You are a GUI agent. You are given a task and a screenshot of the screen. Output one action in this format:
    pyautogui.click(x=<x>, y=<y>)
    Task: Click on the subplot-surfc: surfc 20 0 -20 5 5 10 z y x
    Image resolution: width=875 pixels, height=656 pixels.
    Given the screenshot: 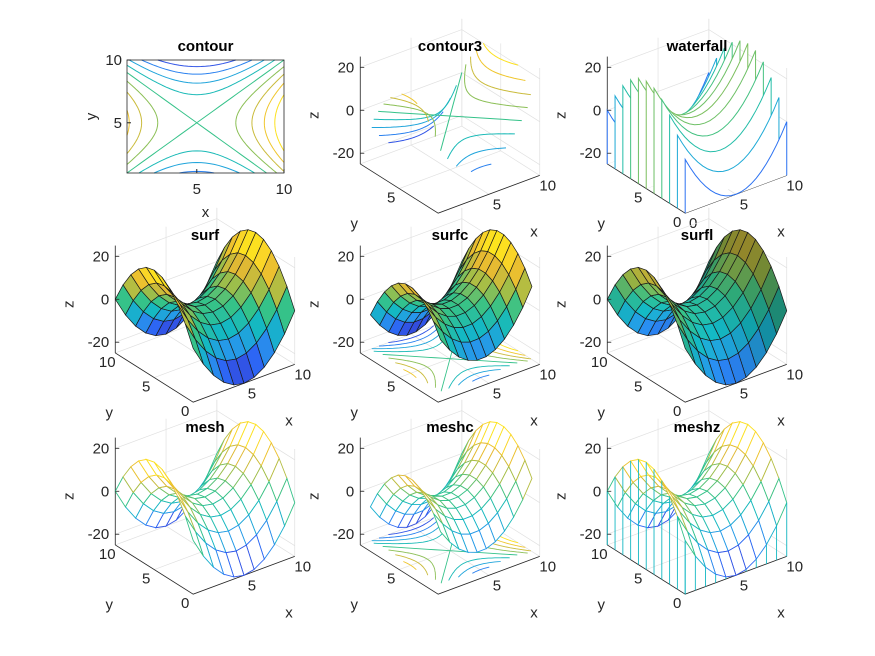 What is the action you would take?
    pyautogui.click(x=430, y=318)
    